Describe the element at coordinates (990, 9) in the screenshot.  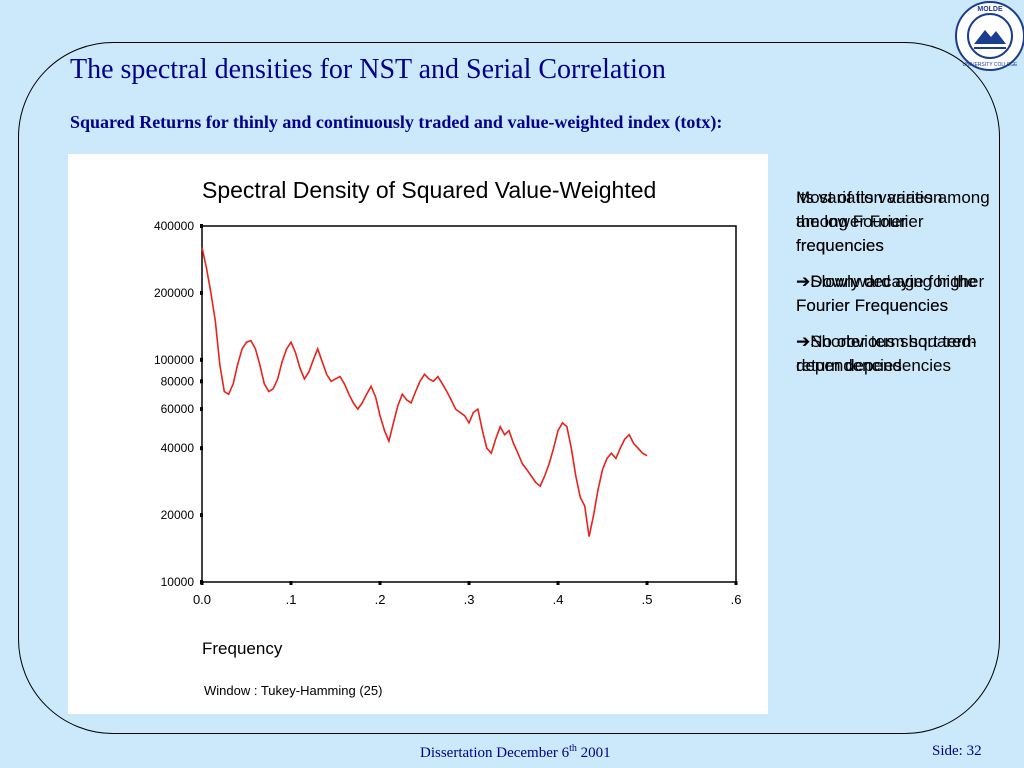
I see `svg-text: MOLDE` at that location.